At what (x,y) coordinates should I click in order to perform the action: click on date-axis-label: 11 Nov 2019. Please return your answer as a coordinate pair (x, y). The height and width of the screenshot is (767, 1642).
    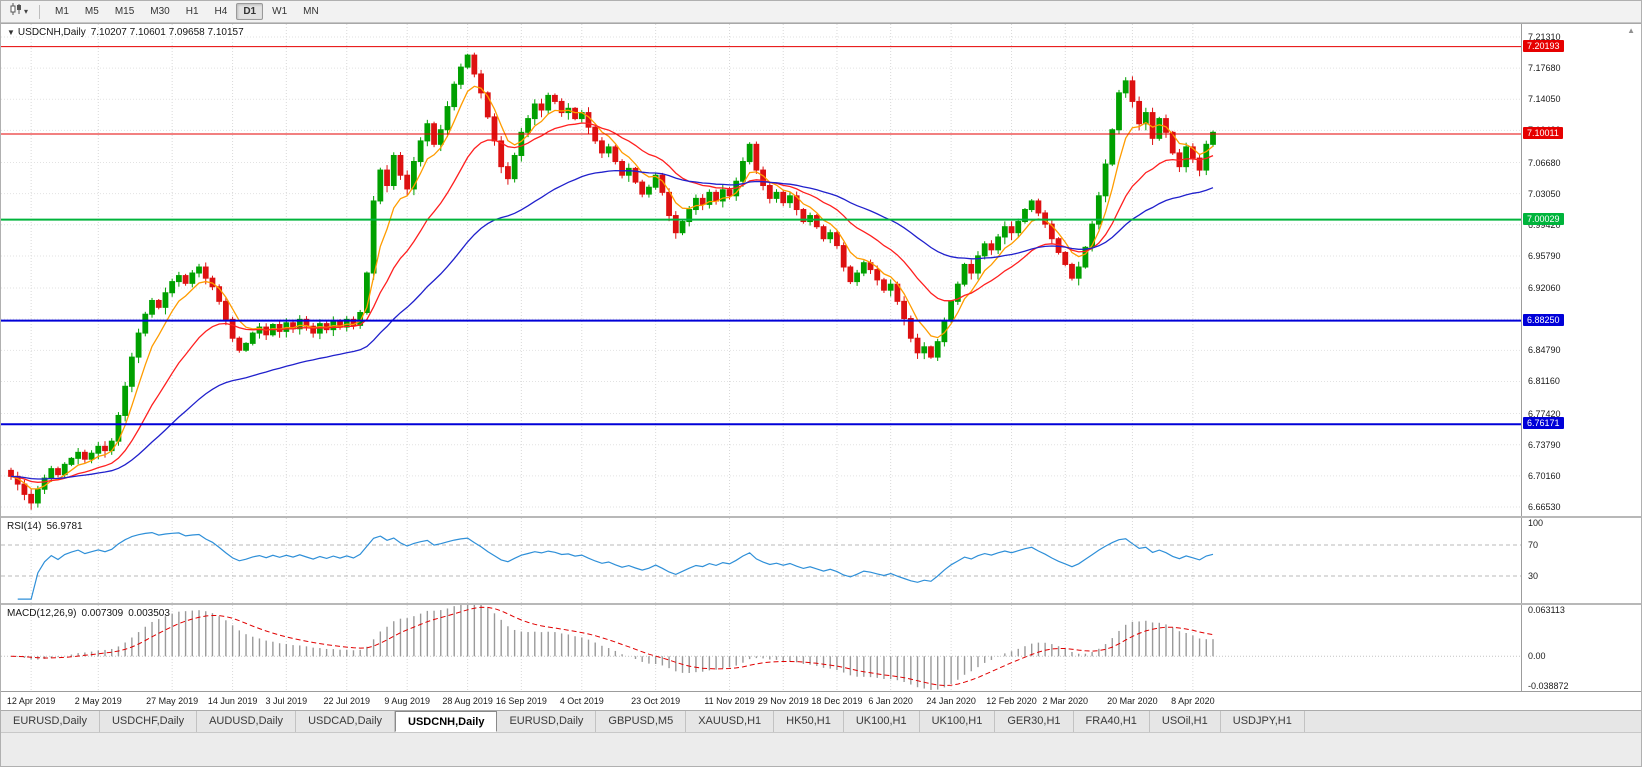
    Looking at the image, I should click on (729, 701).